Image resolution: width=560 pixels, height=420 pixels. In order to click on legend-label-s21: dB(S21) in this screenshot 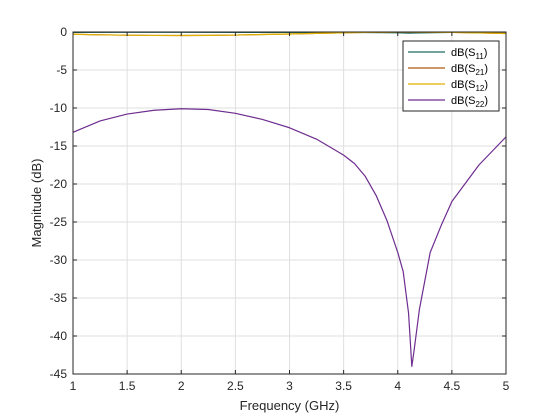, I will do `click(469, 70)`.